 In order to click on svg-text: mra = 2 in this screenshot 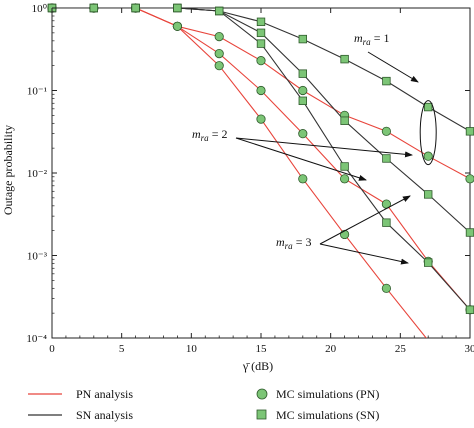, I will do `click(209, 135)`.